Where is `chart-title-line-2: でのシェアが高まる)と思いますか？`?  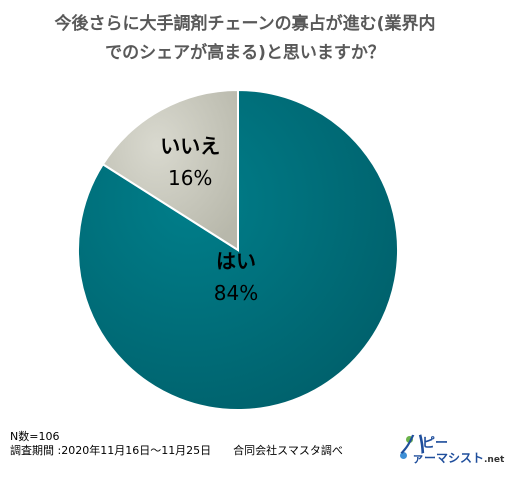
chart-title-line-2: でのシェアが高まる)と思いますか？ is located at coordinates (245, 53).